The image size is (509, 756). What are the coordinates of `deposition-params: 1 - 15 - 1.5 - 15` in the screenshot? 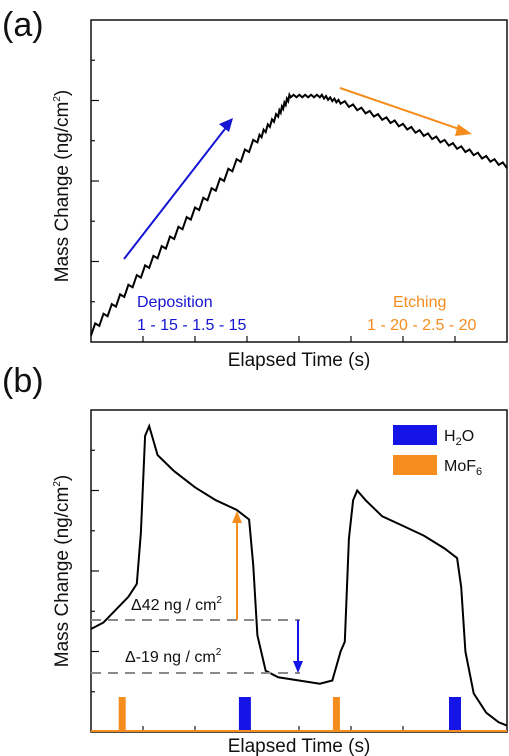 It's located at (191, 325).